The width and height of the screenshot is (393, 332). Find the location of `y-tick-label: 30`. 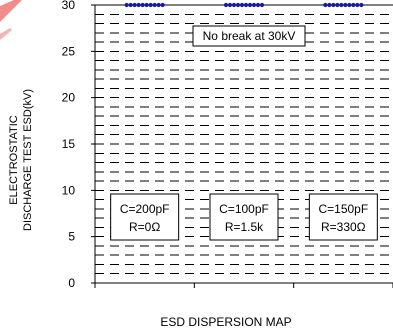

y-tick-label: 30 is located at coordinates (69, 6).